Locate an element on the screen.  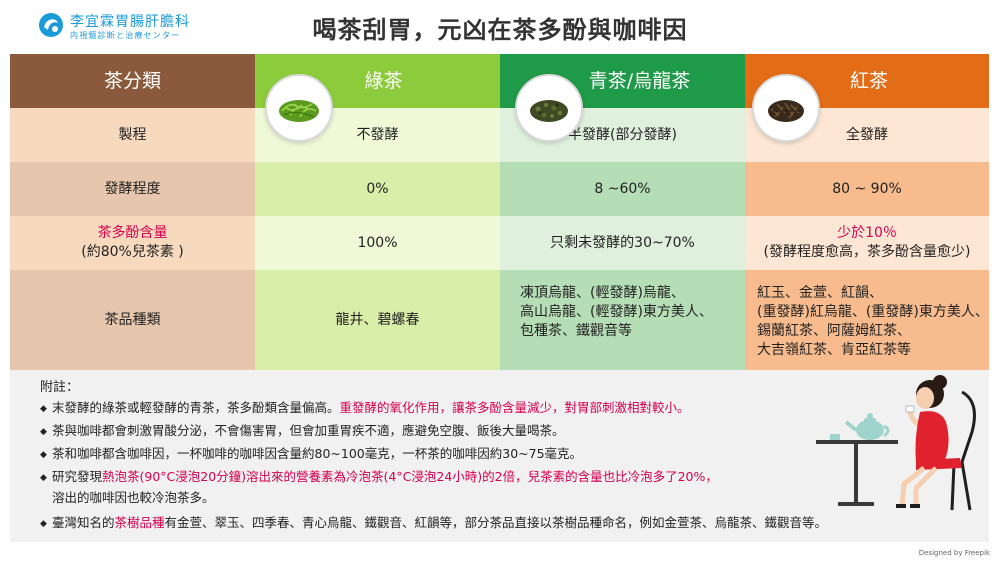
woman-drinking-tea-illustration is located at coordinates (896, 443).